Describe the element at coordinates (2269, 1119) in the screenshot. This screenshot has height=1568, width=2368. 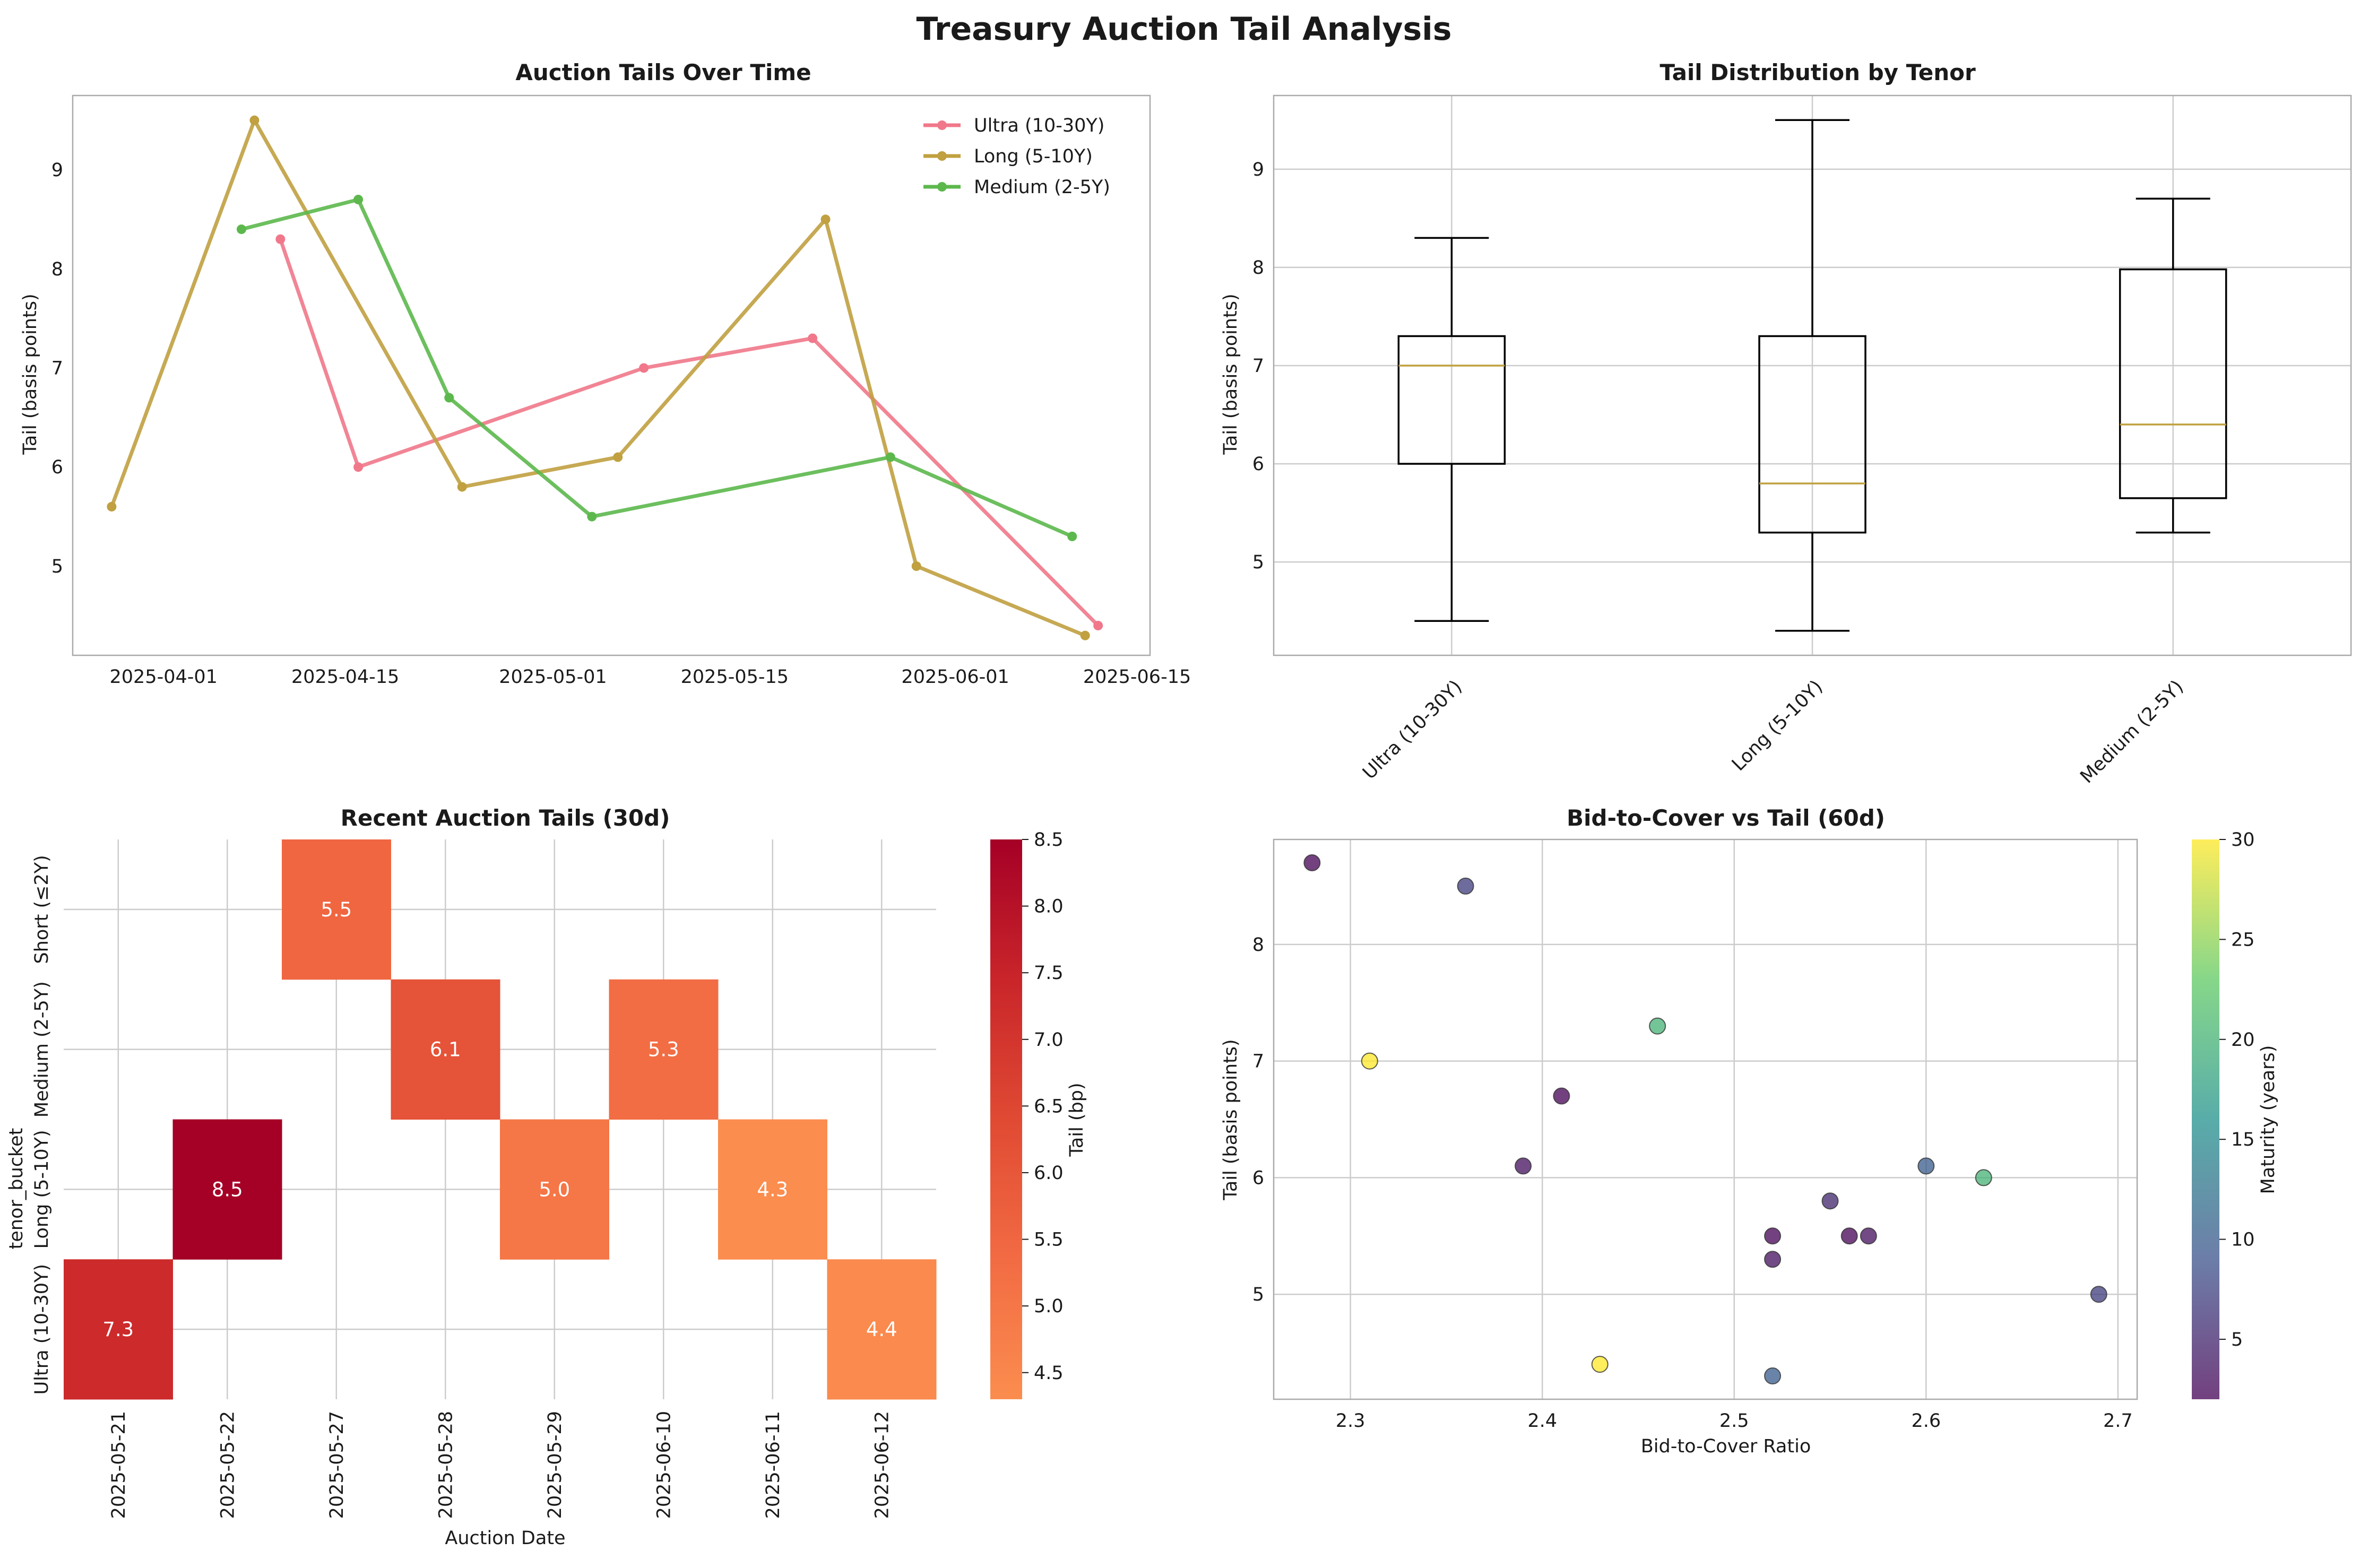
I see `colorbar-label: Maturity (years)` at that location.